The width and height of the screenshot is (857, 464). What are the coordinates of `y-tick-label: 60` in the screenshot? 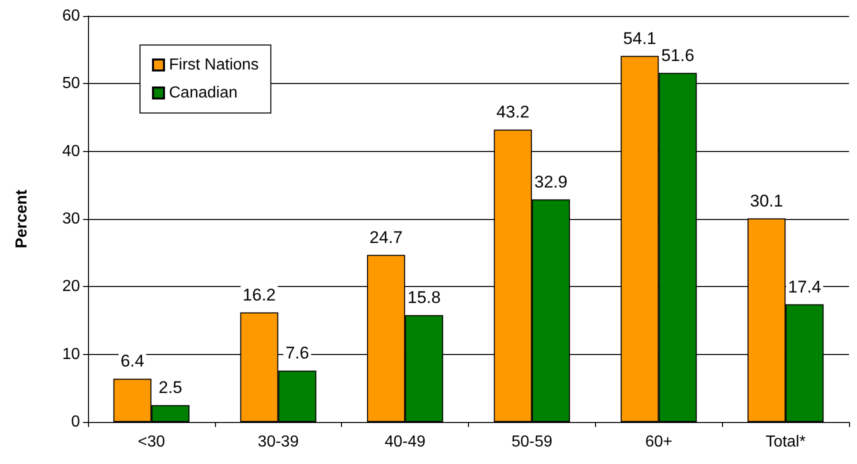 It's located at (71, 16).